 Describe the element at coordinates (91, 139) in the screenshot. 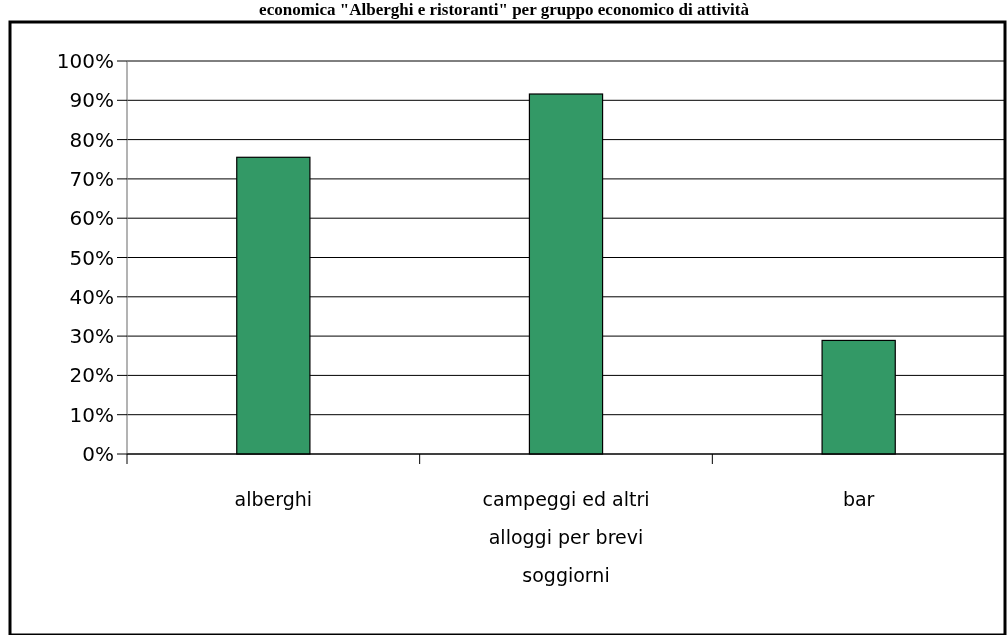

I see `y-tick-label: 80%` at that location.